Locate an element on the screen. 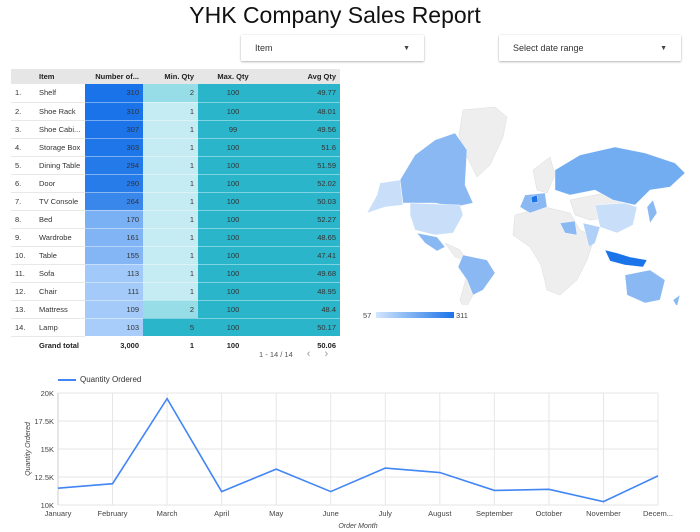 Image resolution: width=700 pixels, height=532 pixels. col-header-avg-qty: Avg Qty is located at coordinates (304, 76).